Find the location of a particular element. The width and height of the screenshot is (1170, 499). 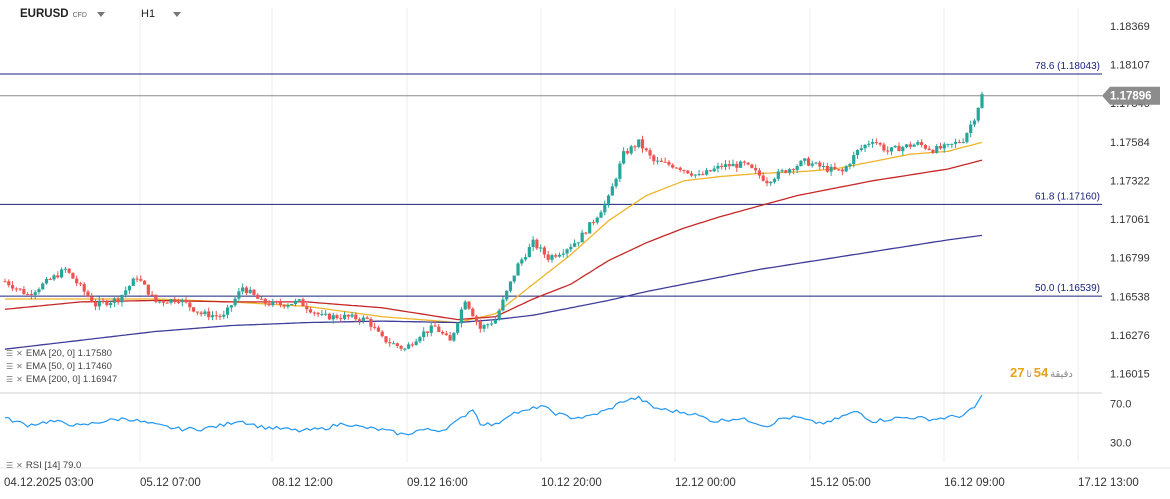

chevron-down-icon is located at coordinates (177, 14).